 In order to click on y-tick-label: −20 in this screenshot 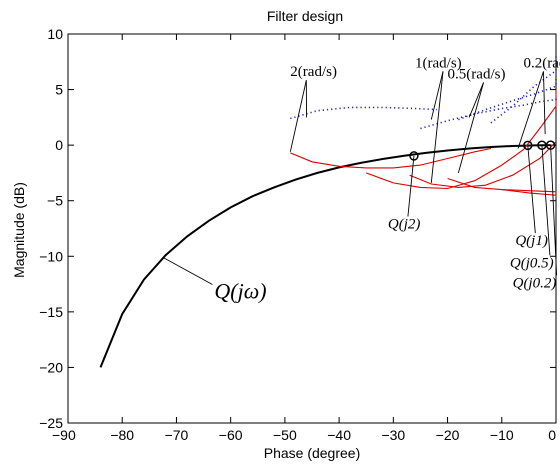, I will do `click(51, 367)`.